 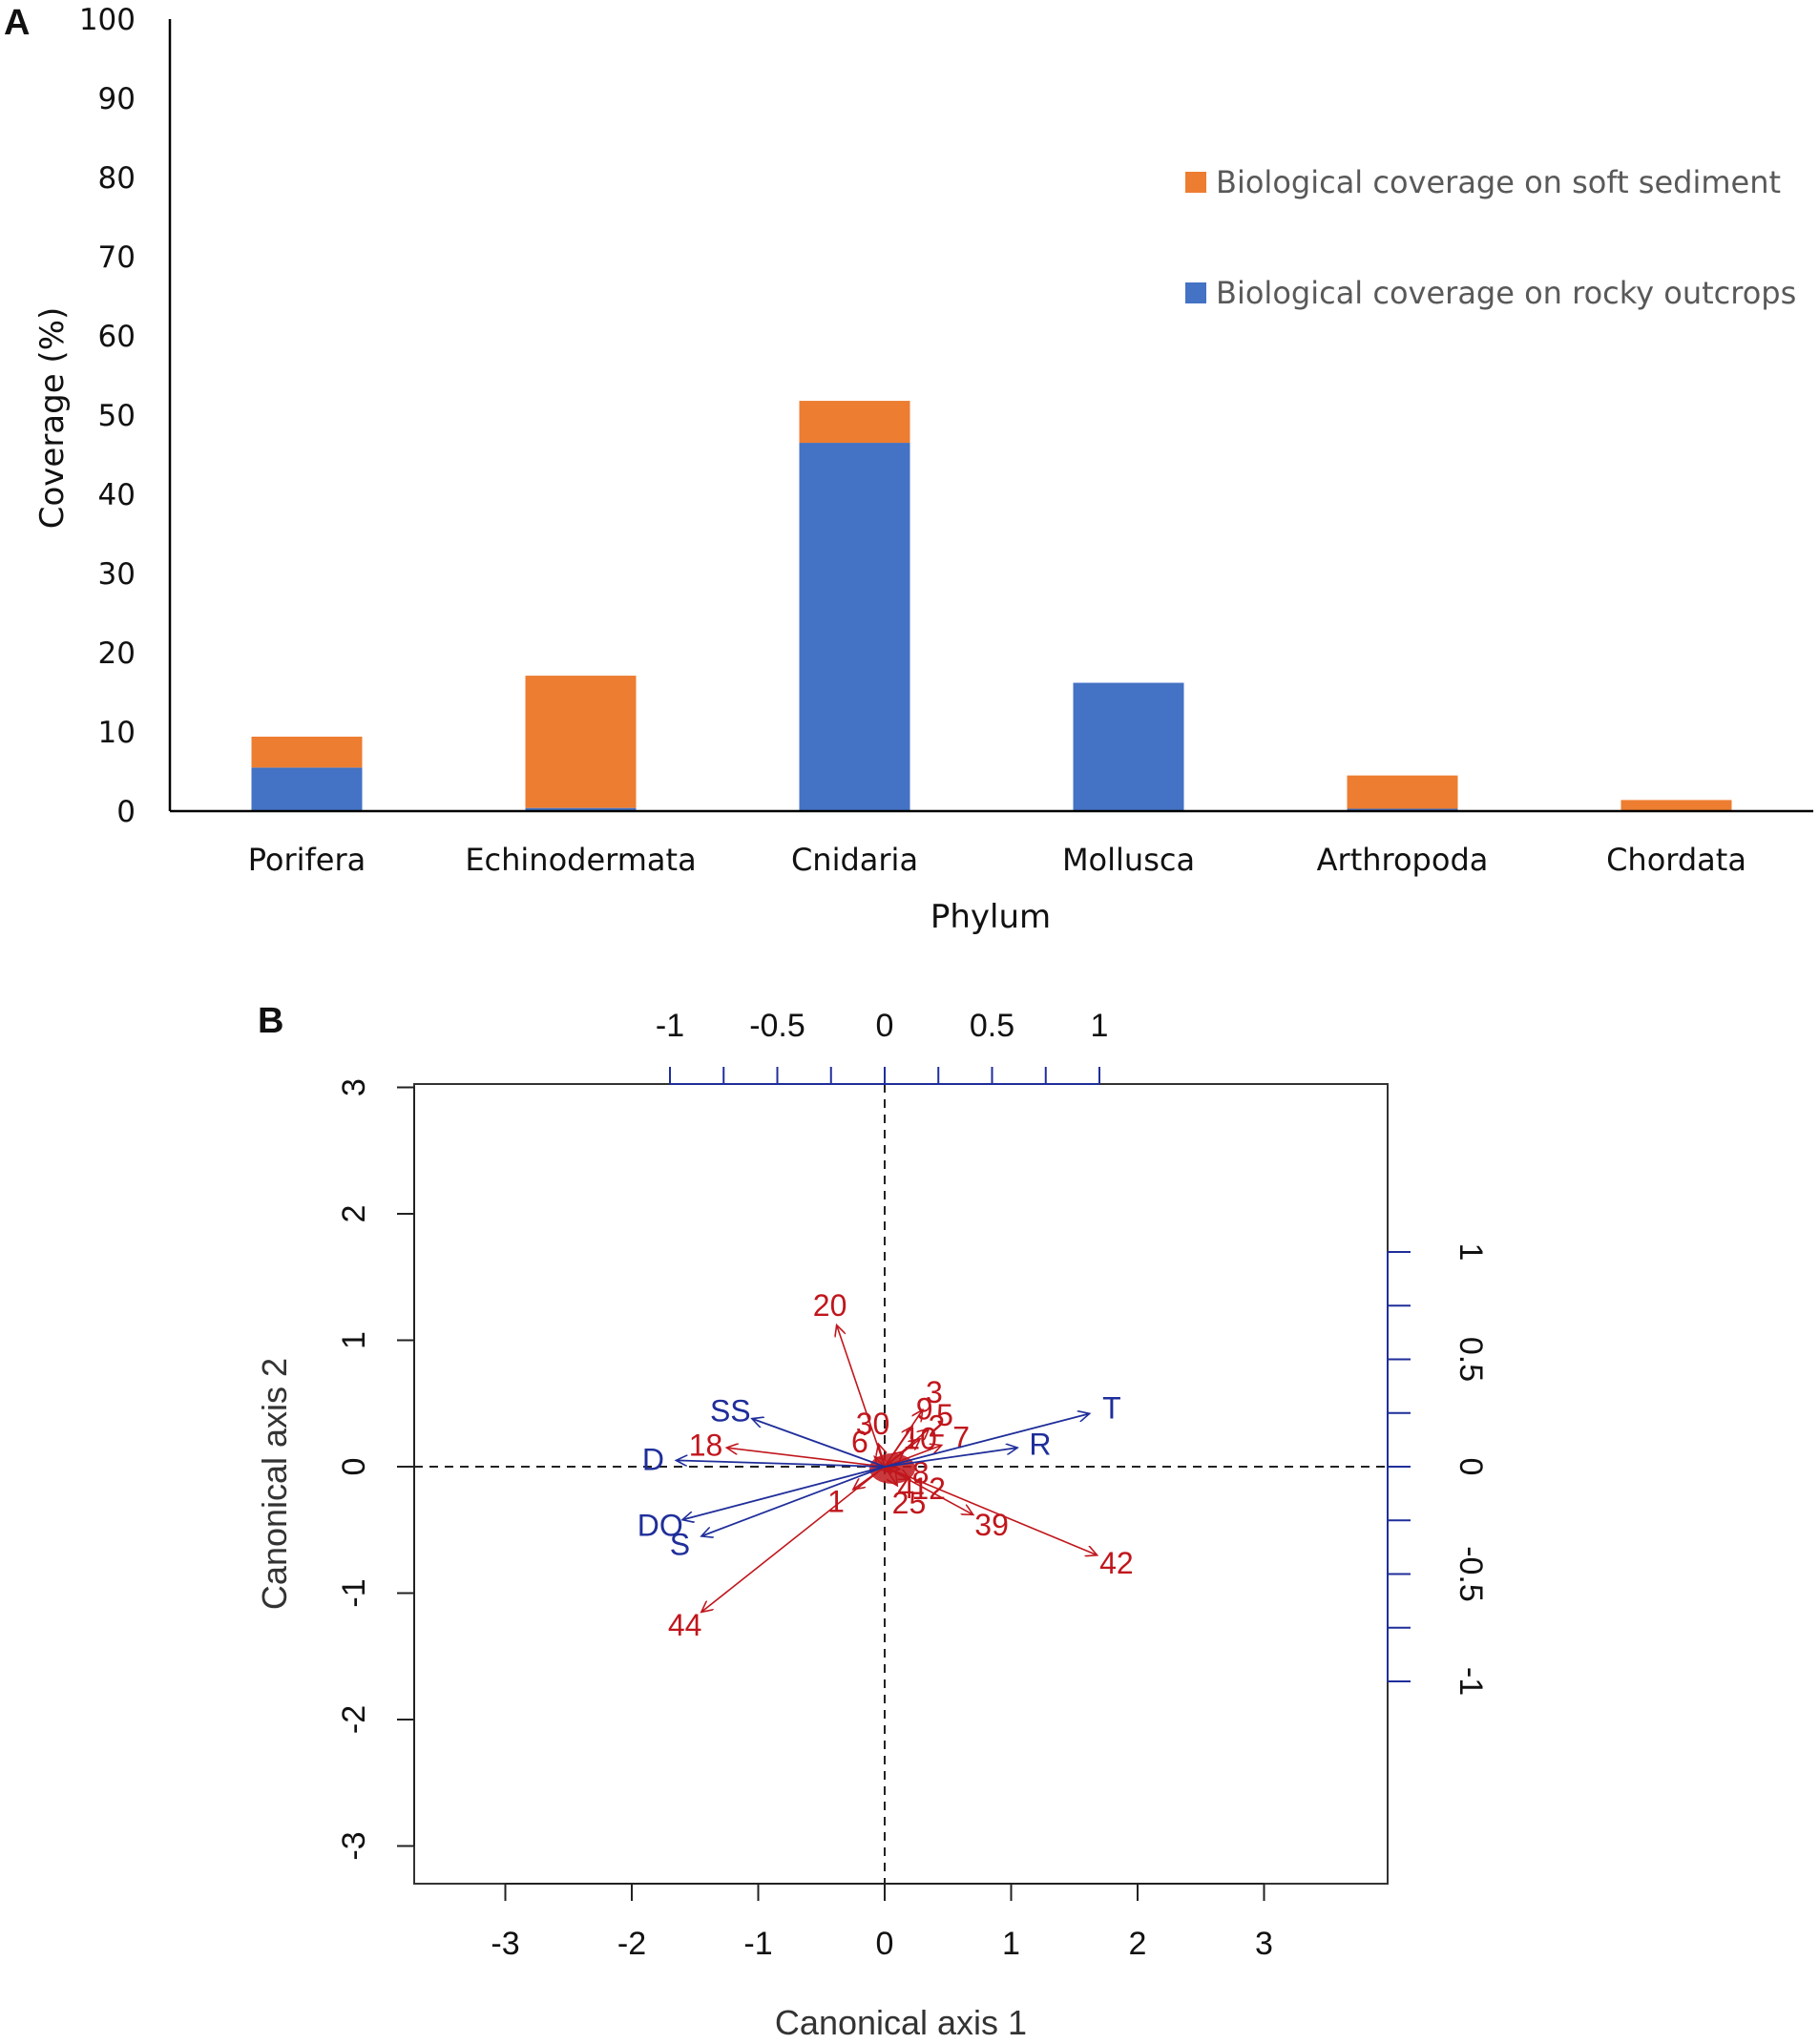 I want to click on top-tick-label--1: -1, so click(x=670, y=1026).